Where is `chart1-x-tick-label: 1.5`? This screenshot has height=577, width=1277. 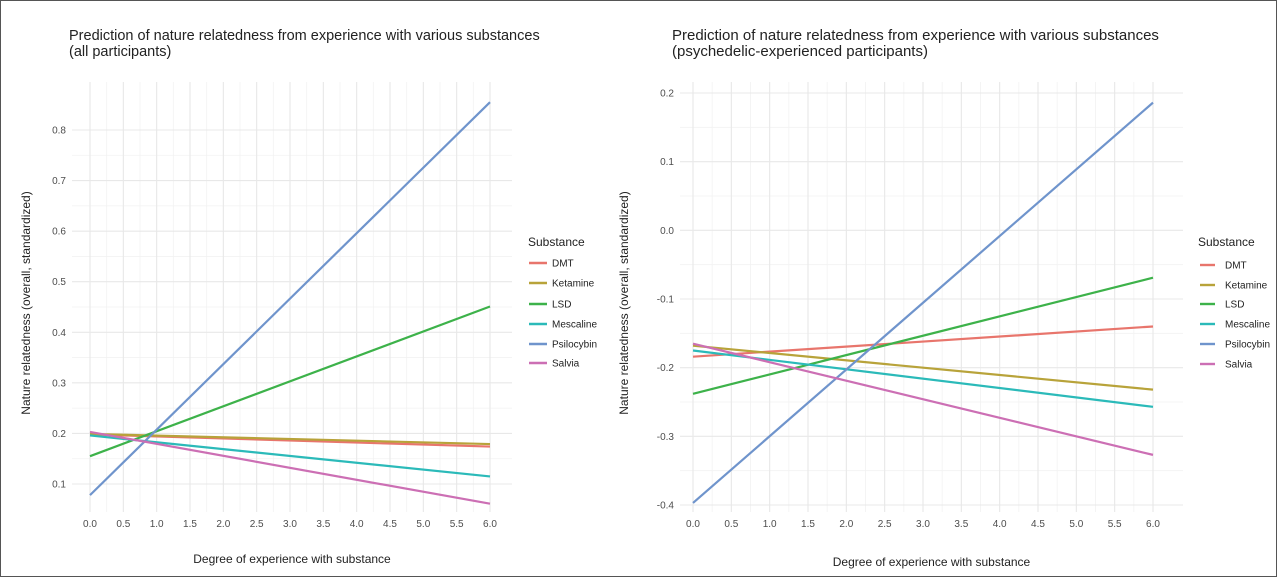 chart1-x-tick-label: 1.5 is located at coordinates (190, 524).